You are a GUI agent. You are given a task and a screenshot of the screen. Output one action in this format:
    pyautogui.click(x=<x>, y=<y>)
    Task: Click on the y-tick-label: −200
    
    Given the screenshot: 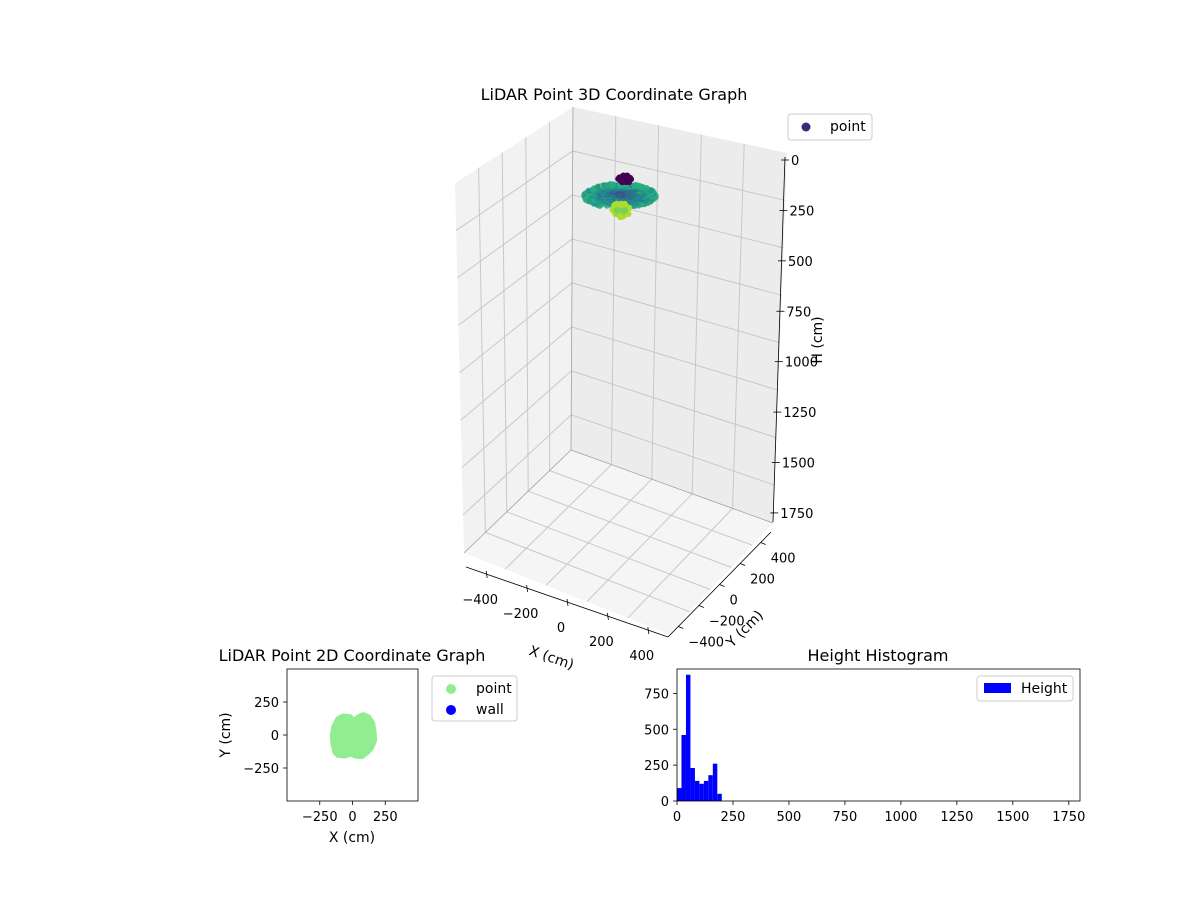 What is the action you would take?
    pyautogui.click(x=727, y=622)
    